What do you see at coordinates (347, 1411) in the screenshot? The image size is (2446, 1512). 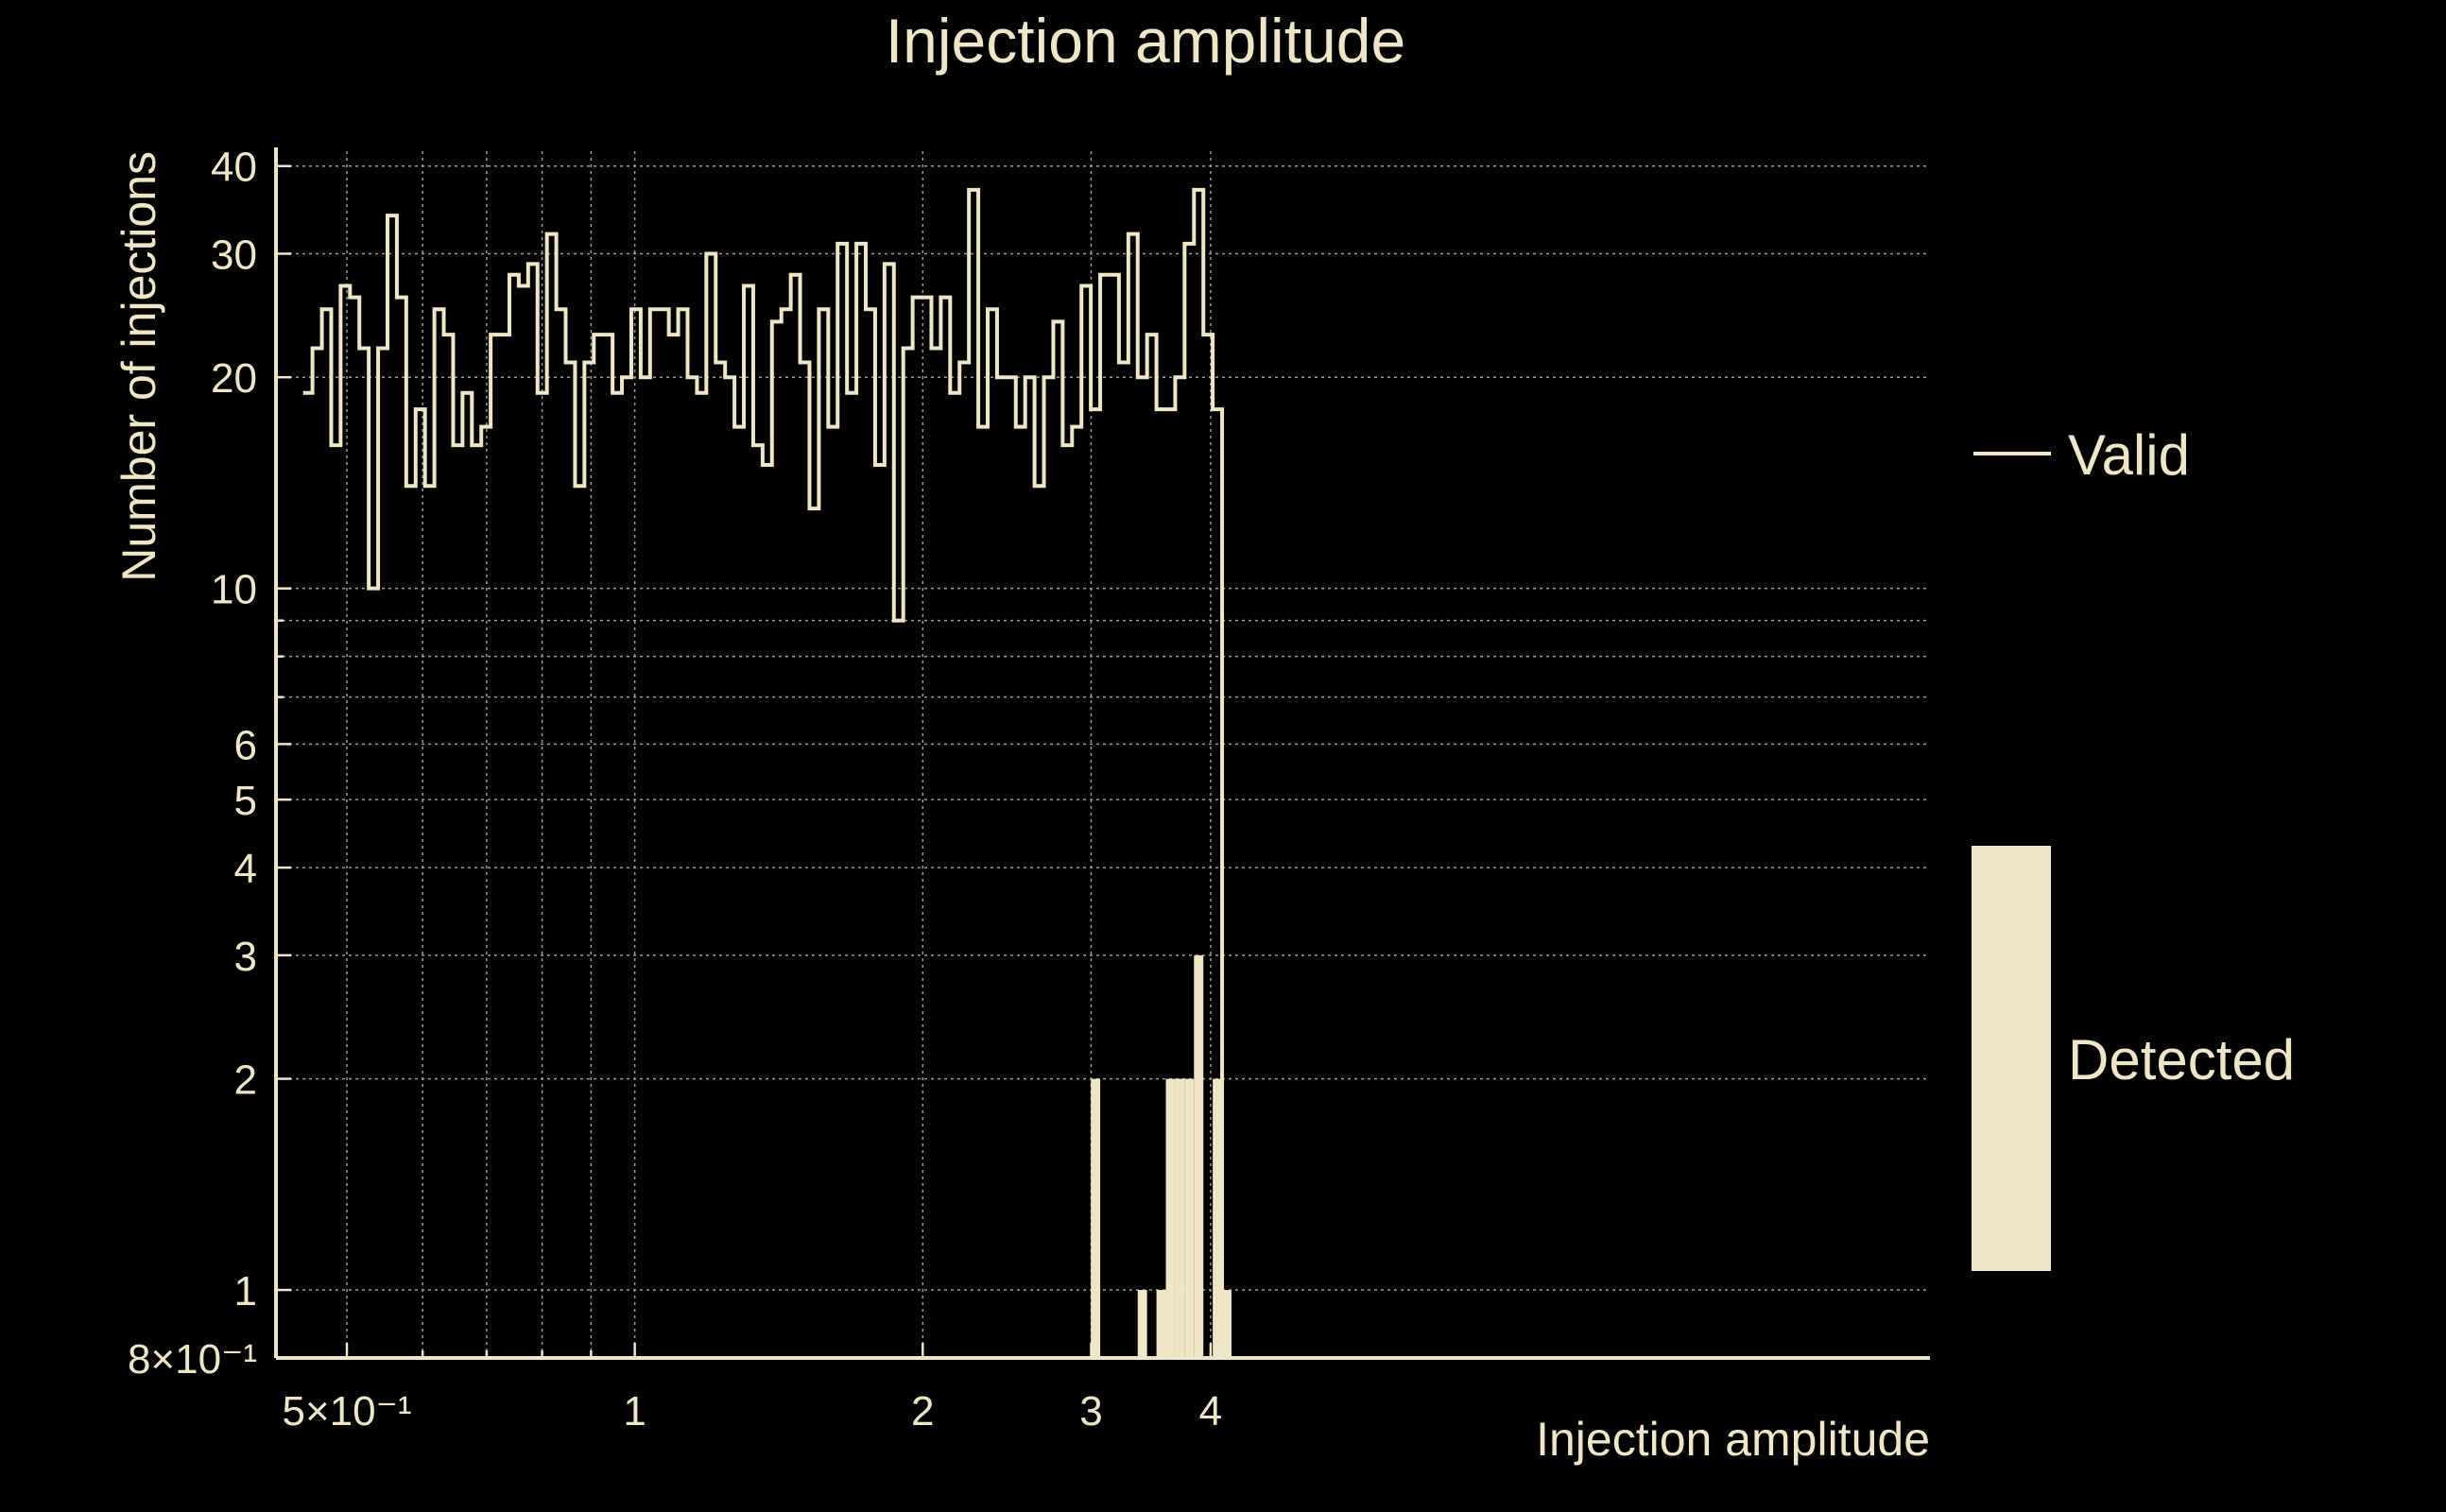 I see `x-tick-label: 5×10⁻¹` at bounding box center [347, 1411].